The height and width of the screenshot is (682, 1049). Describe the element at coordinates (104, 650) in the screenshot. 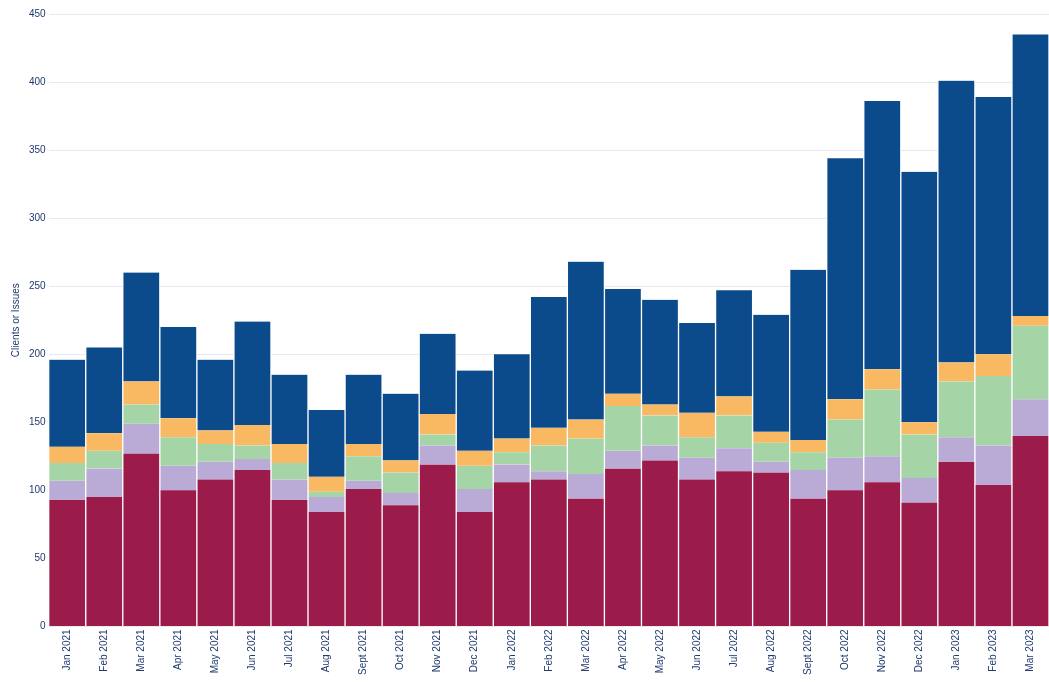

I see `x-tick-label: Feb 2021` at that location.